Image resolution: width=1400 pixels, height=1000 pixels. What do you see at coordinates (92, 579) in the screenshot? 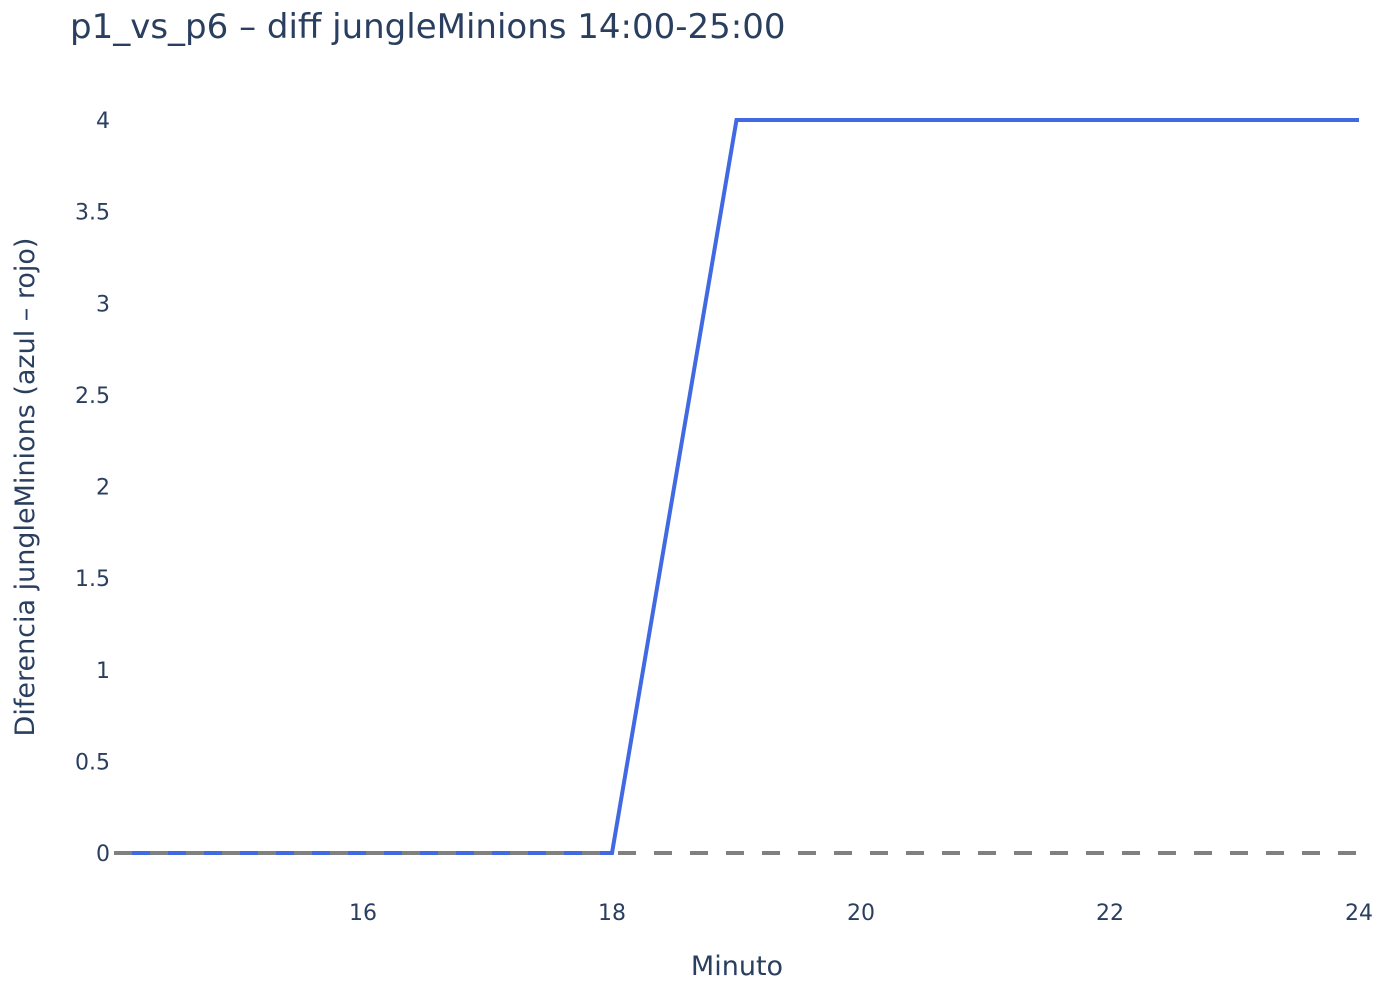
I see `y-tick-label: 1.5` at bounding box center [92, 579].